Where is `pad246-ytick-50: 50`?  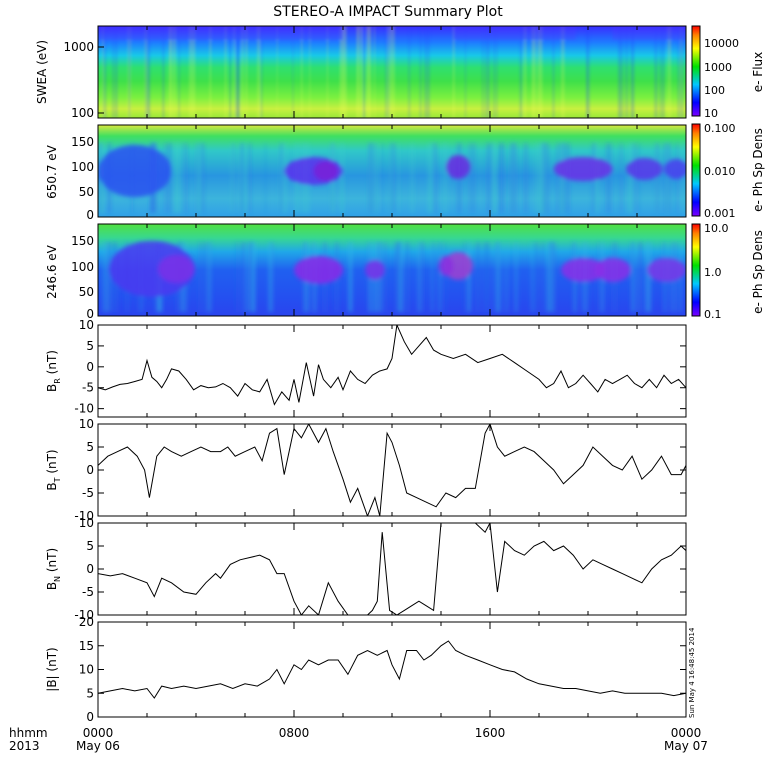 pad246-ytick-50: 50 is located at coordinates (86, 292).